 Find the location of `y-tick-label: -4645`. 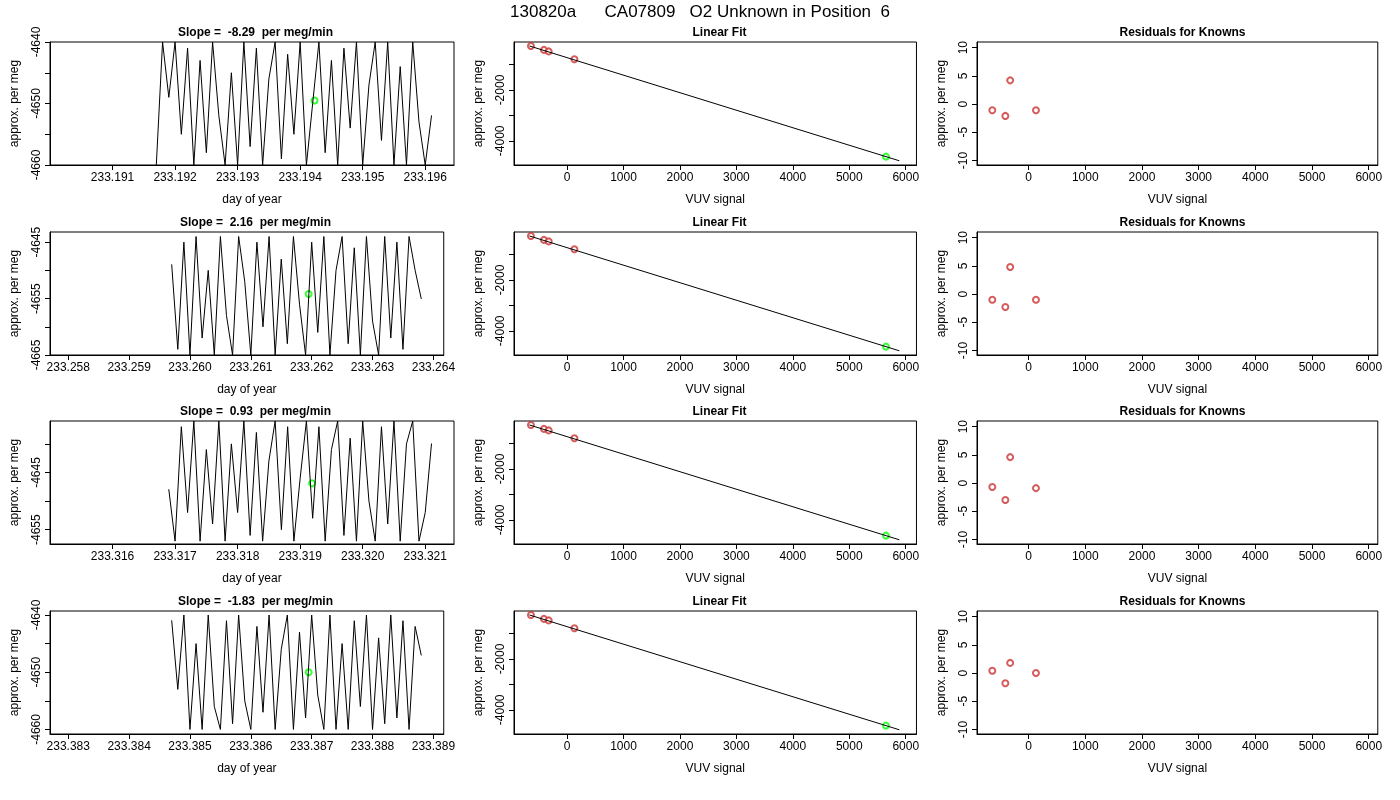

y-tick-label: -4645 is located at coordinates (36, 241).